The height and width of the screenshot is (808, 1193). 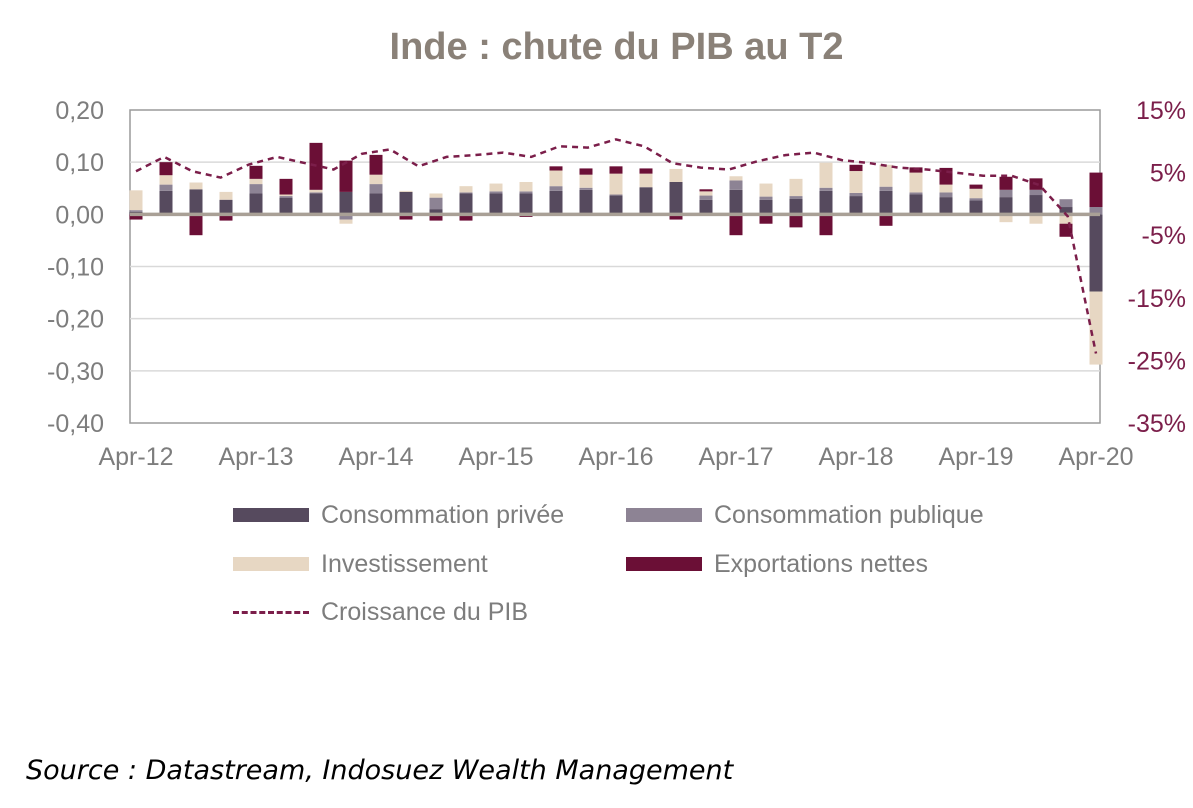 What do you see at coordinates (79, 111) in the screenshot?
I see `y-left-tick-label: 0,20` at bounding box center [79, 111].